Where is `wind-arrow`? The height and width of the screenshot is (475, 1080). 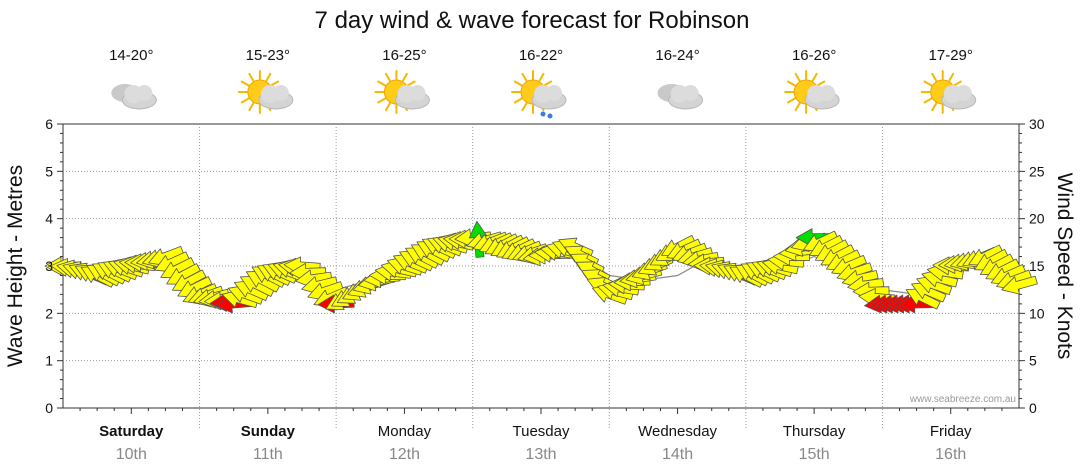 wind-arrow is located at coordinates (1019, 285).